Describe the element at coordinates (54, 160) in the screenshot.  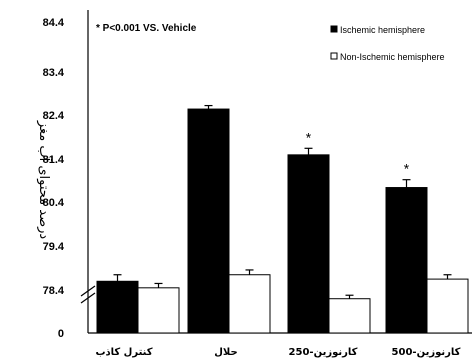
I see `y-tick-label: 81.4` at that location.